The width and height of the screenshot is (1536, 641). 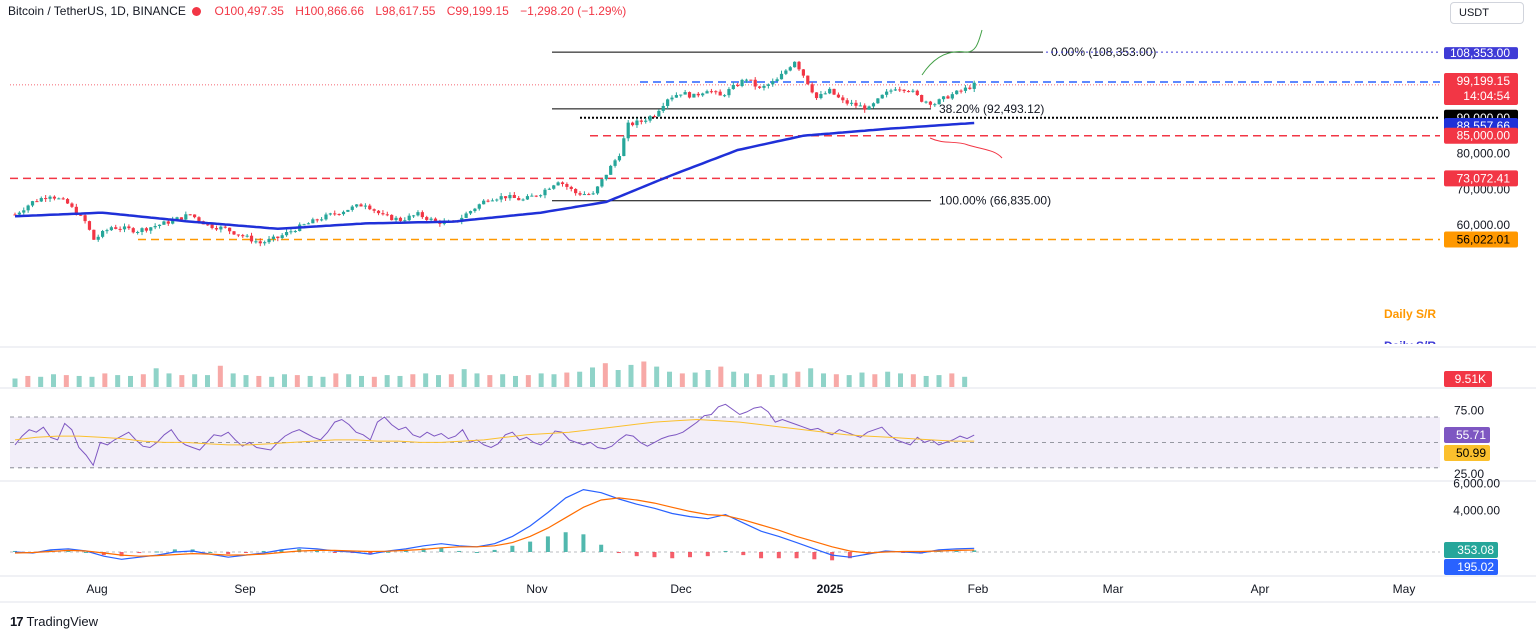 What do you see at coordinates (54, 621) in the screenshot?
I see `tradingview-brand: 17 TradingView` at bounding box center [54, 621].